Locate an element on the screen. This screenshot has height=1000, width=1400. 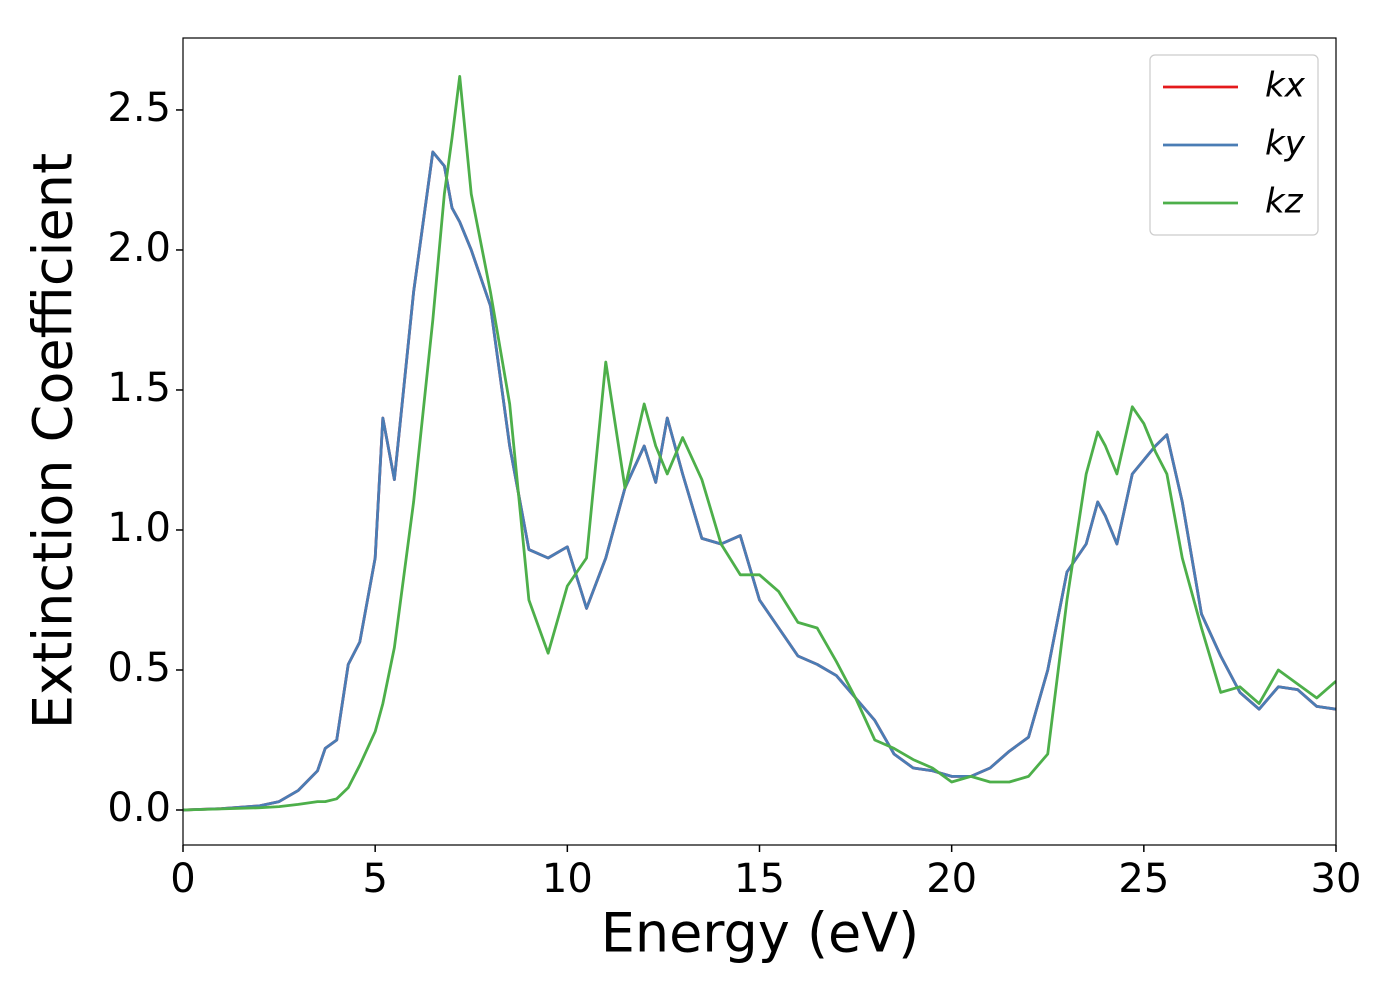
x-tick-label: 30 is located at coordinates (1336, 879).